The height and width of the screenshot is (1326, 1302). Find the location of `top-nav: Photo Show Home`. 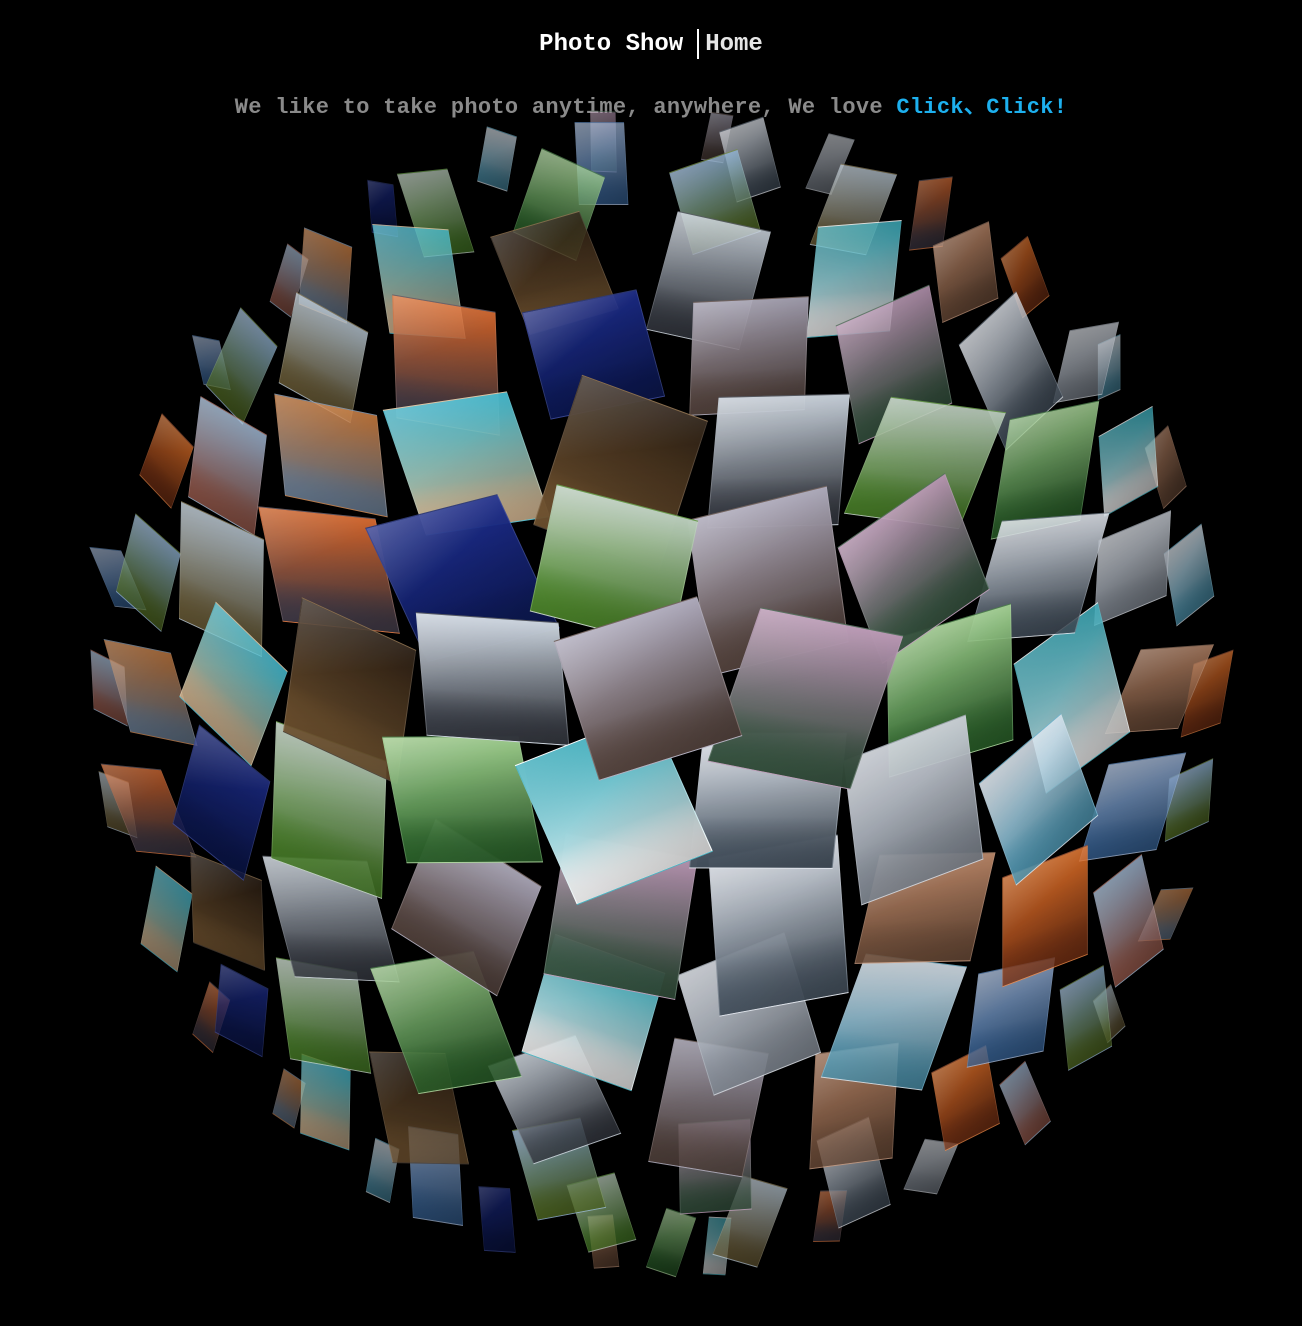

top-nav: Photo Show Home is located at coordinates (651, 45).